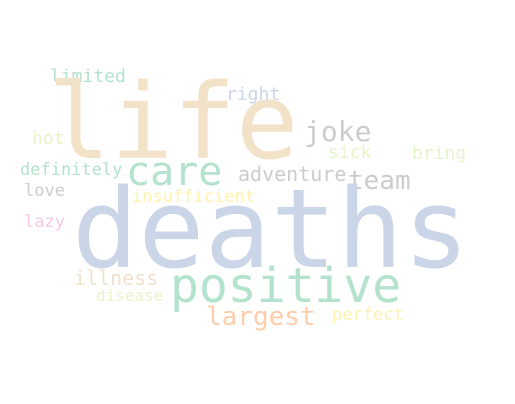 This screenshot has height=404, width=515. What do you see at coordinates (439, 153) in the screenshot?
I see `word-bring: bring` at bounding box center [439, 153].